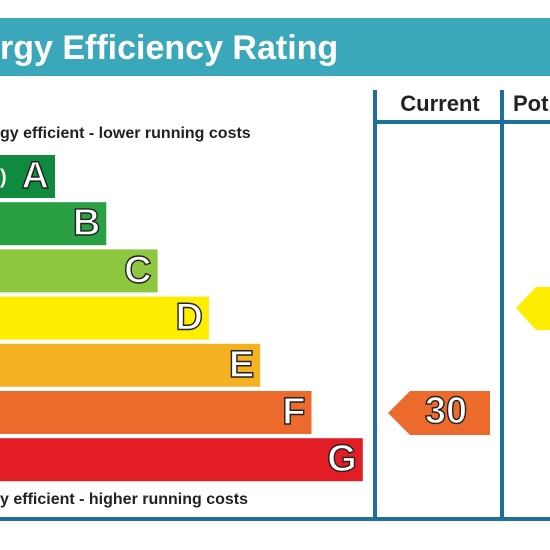 This screenshot has width=550, height=550. Describe the element at coordinates (533, 308) in the screenshot. I see `potential-arrow` at that location.